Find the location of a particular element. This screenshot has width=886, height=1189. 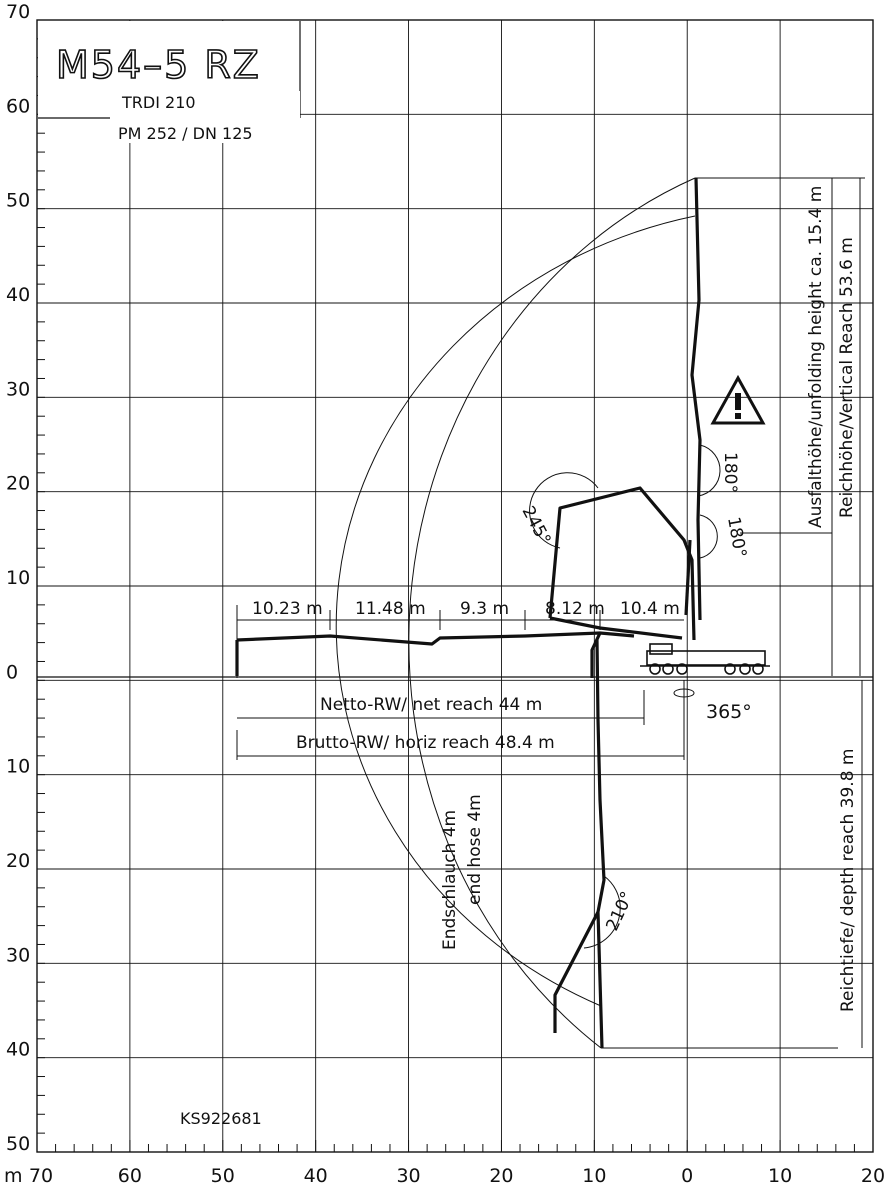

x-axis-label: 60 is located at coordinates (130, 1176).